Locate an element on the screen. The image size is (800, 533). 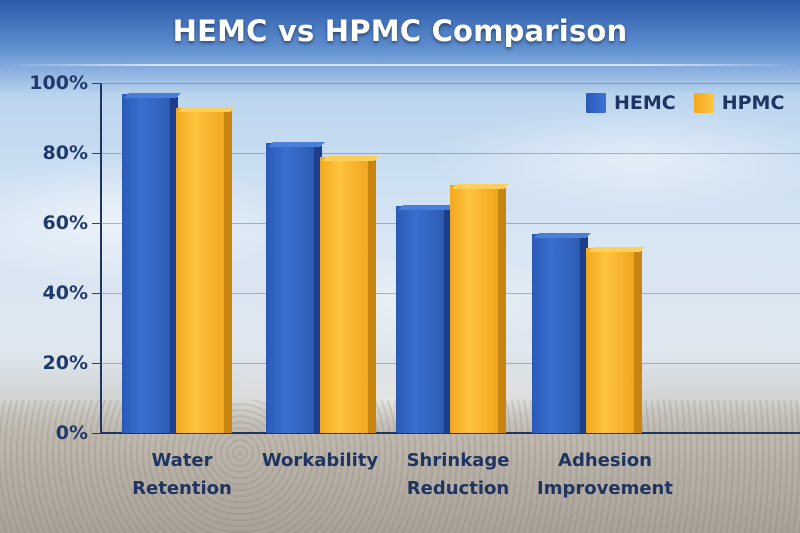
y-axis is located at coordinates (101, 258).